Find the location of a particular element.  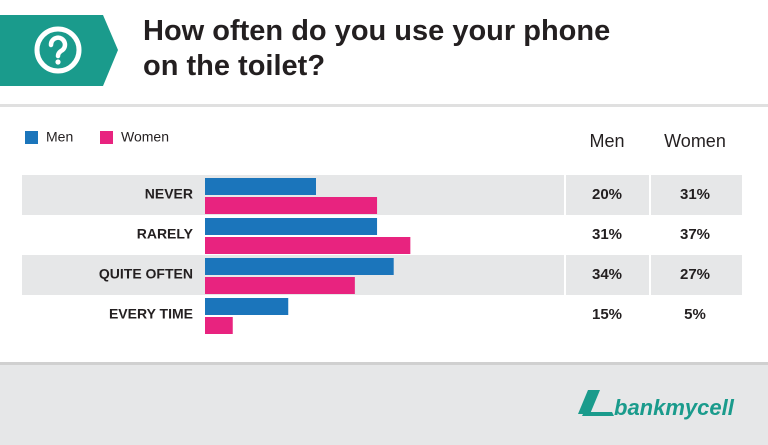

row-band is located at coordinates (382, 195).